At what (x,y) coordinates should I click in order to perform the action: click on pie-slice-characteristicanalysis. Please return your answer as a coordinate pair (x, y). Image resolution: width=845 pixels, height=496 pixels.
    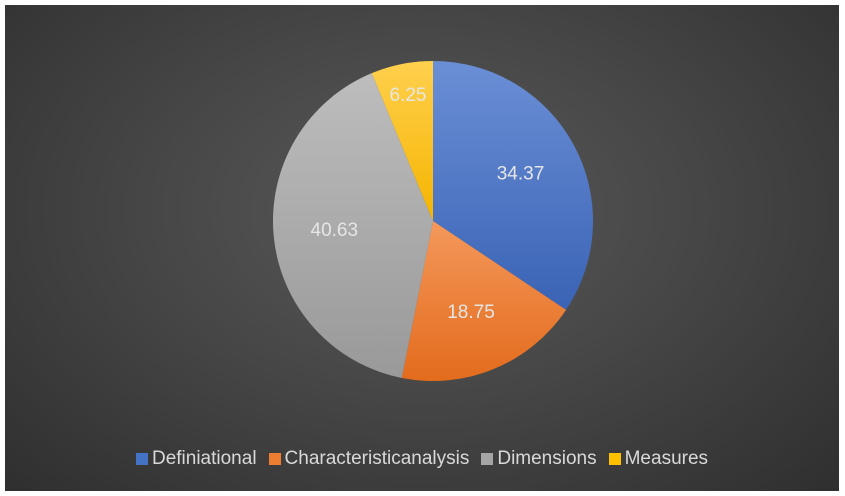
    Looking at the image, I should click on (484, 301).